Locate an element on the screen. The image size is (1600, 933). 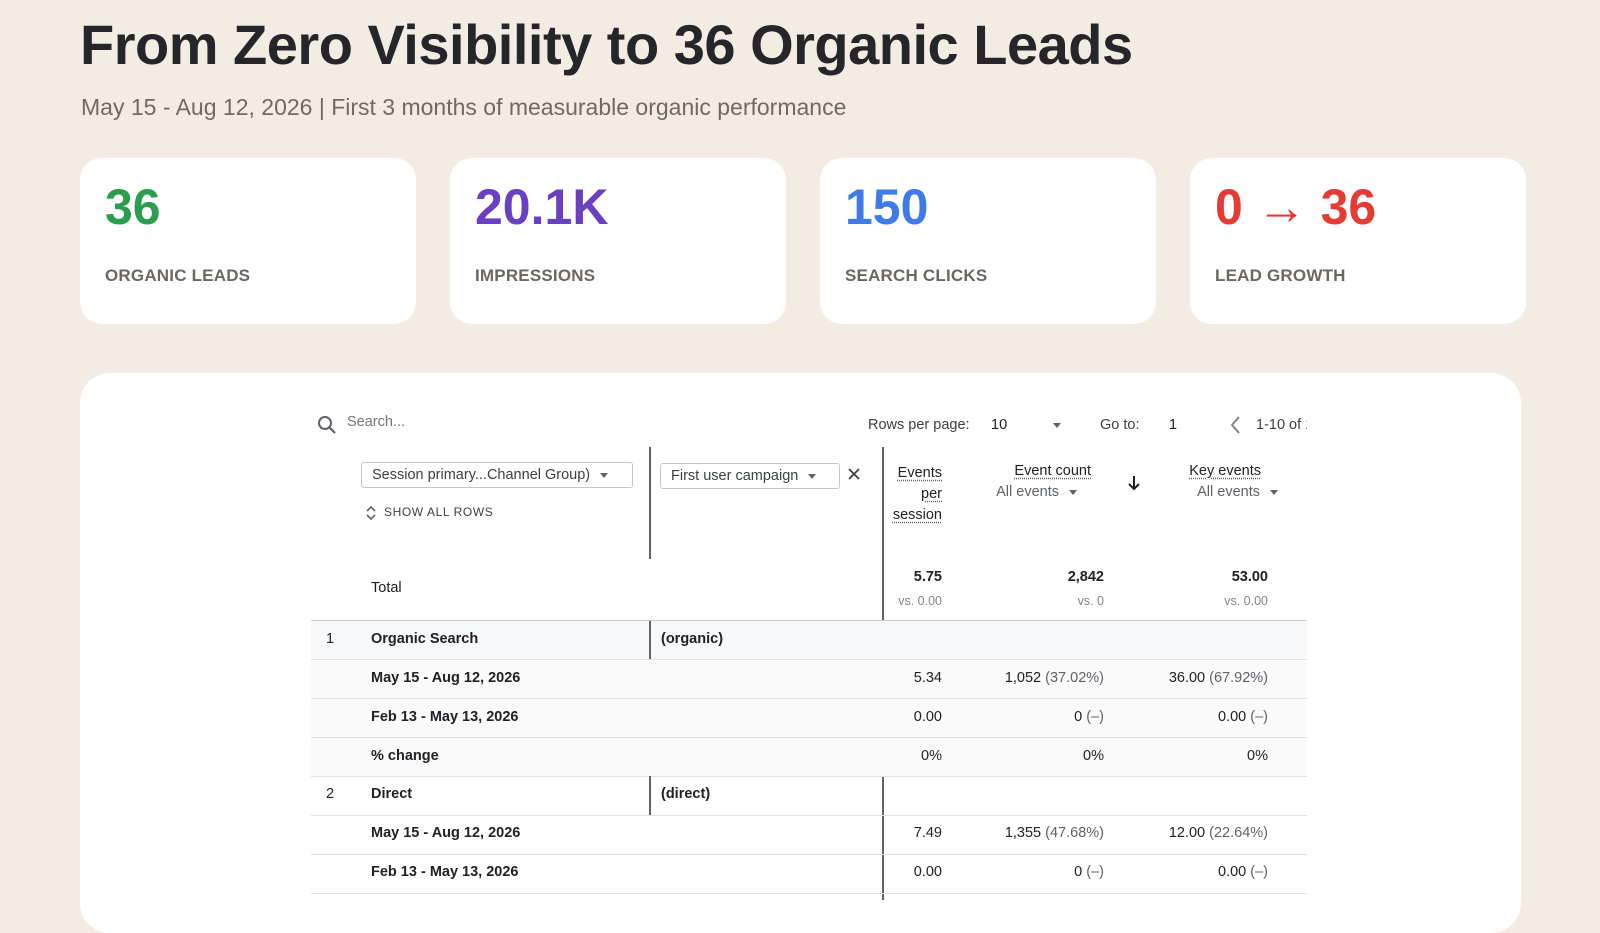
key-events-filter: All events is located at coordinates (1204, 492).